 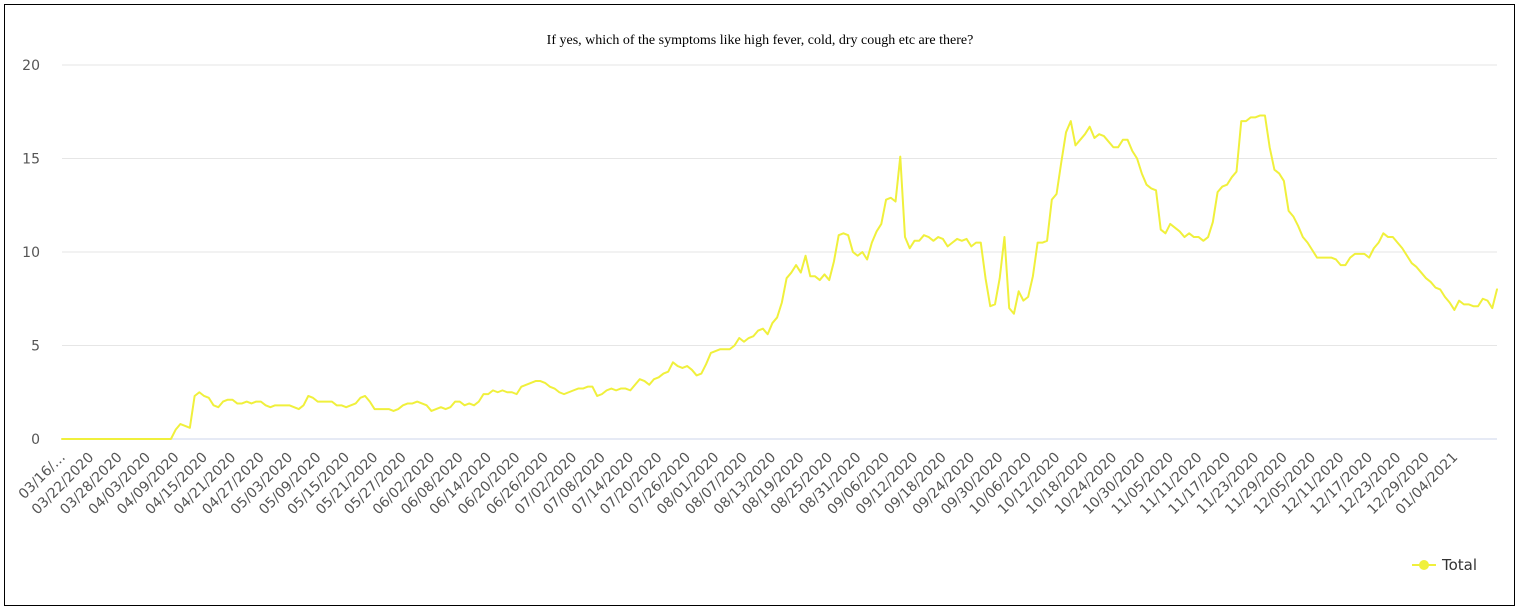 What do you see at coordinates (1459, 565) in the screenshot?
I see `legend-item-total: Total` at bounding box center [1459, 565].